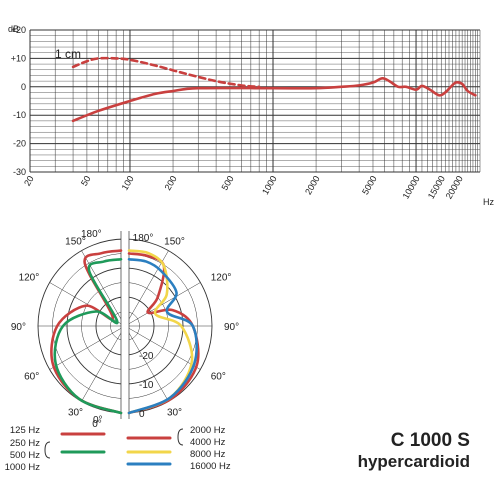 This screenshot has height=500, width=500. What do you see at coordinates (488, 202) in the screenshot?
I see `frequency-axis-label: Hz` at bounding box center [488, 202].